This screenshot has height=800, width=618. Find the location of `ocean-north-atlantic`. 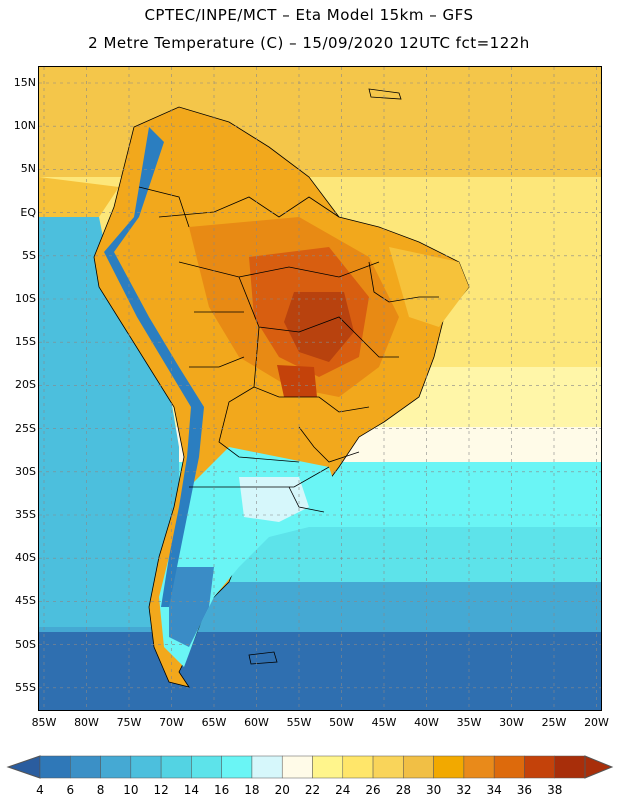

ocean-north-atlantic is located at coordinates (320, 122).